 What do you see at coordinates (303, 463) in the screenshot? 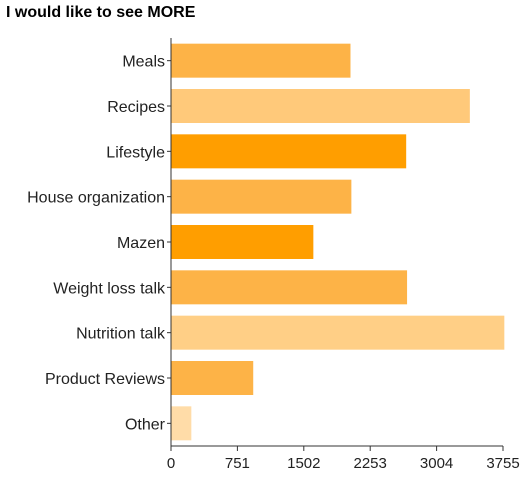
I see `x-tick-label: 1502` at bounding box center [303, 463].